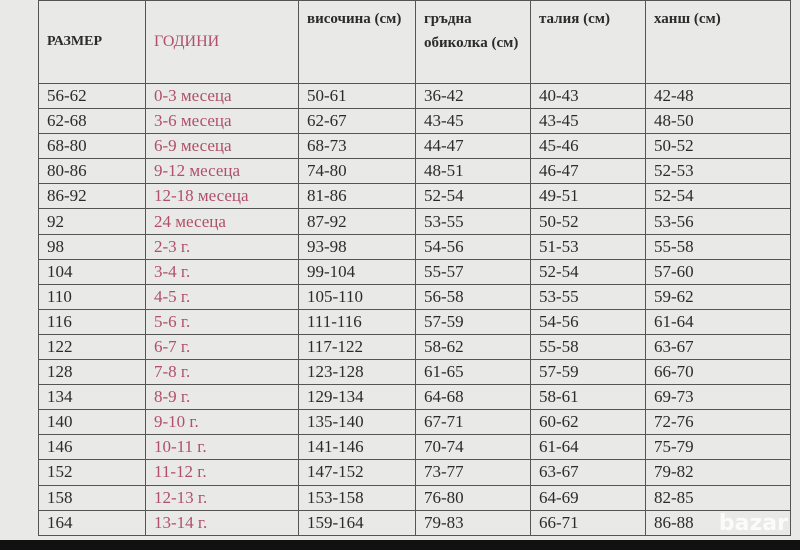 This screenshot has width=800, height=550. I want to click on table-cell: 134, so click(92, 397).